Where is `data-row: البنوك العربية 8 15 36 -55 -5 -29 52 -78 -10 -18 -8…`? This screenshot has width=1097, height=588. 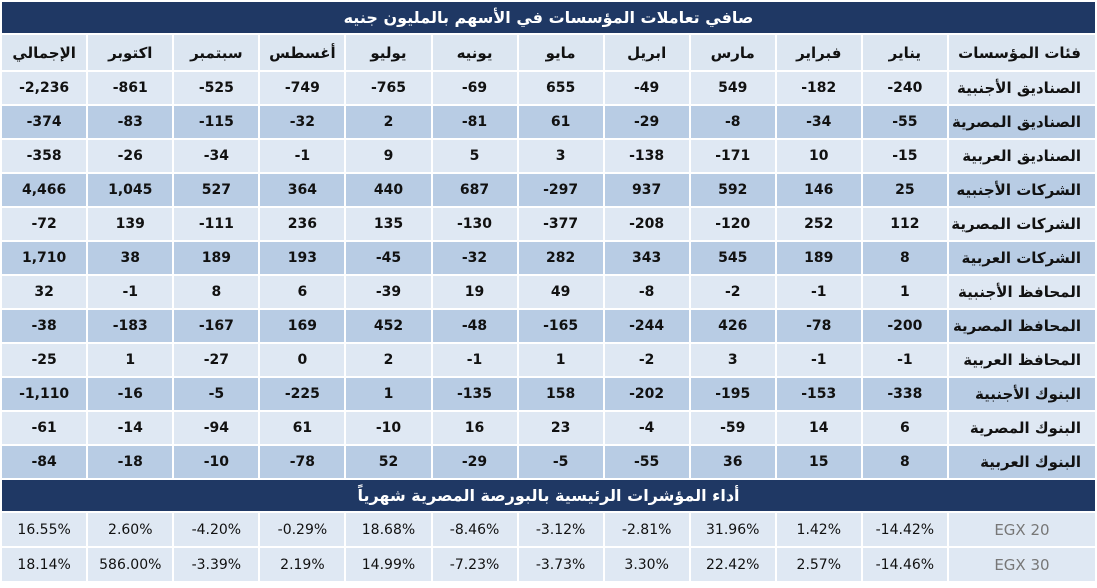
data-row: البنوك العربية 8 15 36 -55 -5 -29 52 -78 -10 -18 -8… is located at coordinates (548, 462).